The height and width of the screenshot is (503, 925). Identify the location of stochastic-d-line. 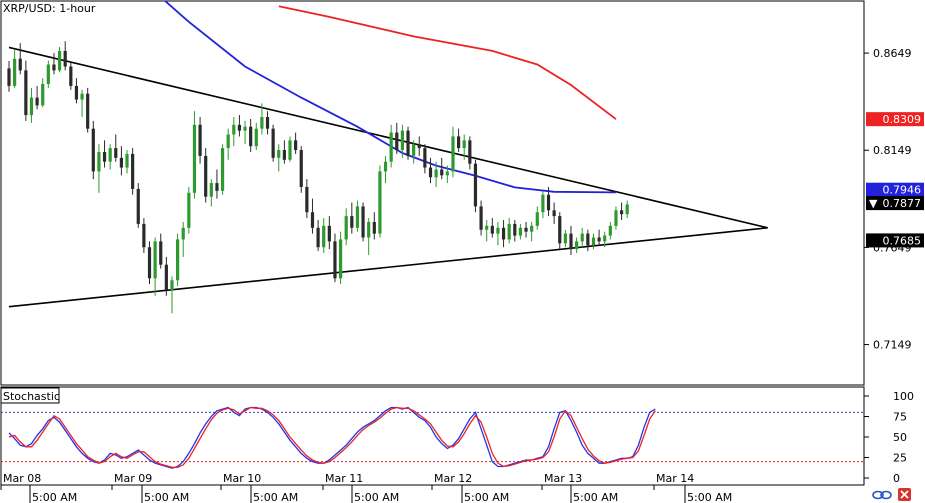
(332, 437).